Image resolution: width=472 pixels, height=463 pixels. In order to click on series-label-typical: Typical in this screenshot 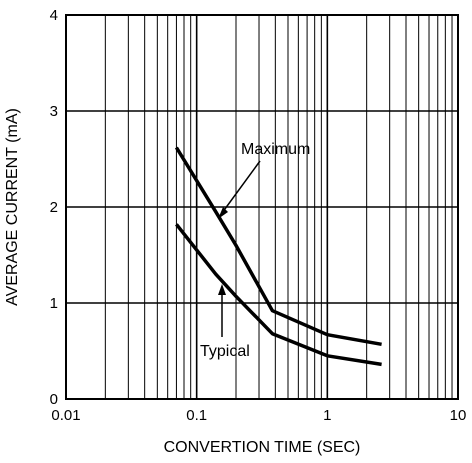, I will do `click(225, 351)`.